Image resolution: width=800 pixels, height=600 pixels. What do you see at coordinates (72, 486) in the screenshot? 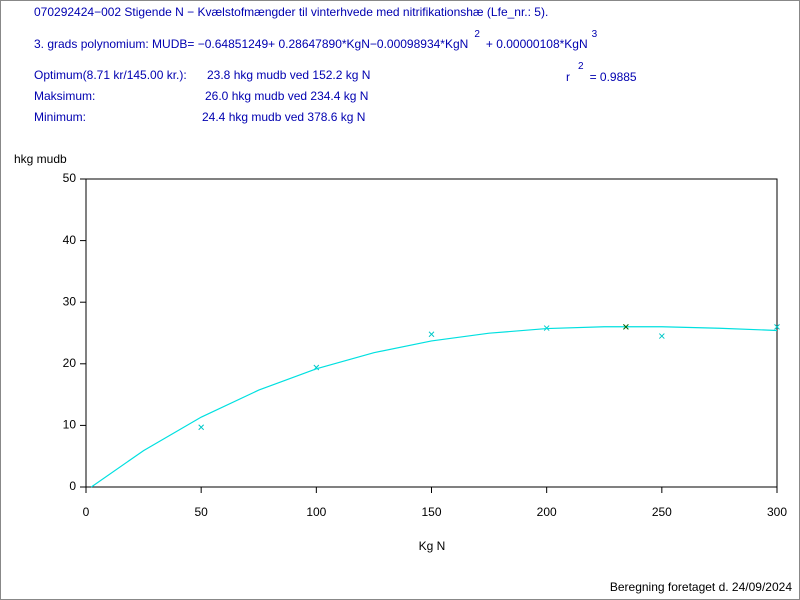
I see `y-tick-label: 0` at bounding box center [72, 486].